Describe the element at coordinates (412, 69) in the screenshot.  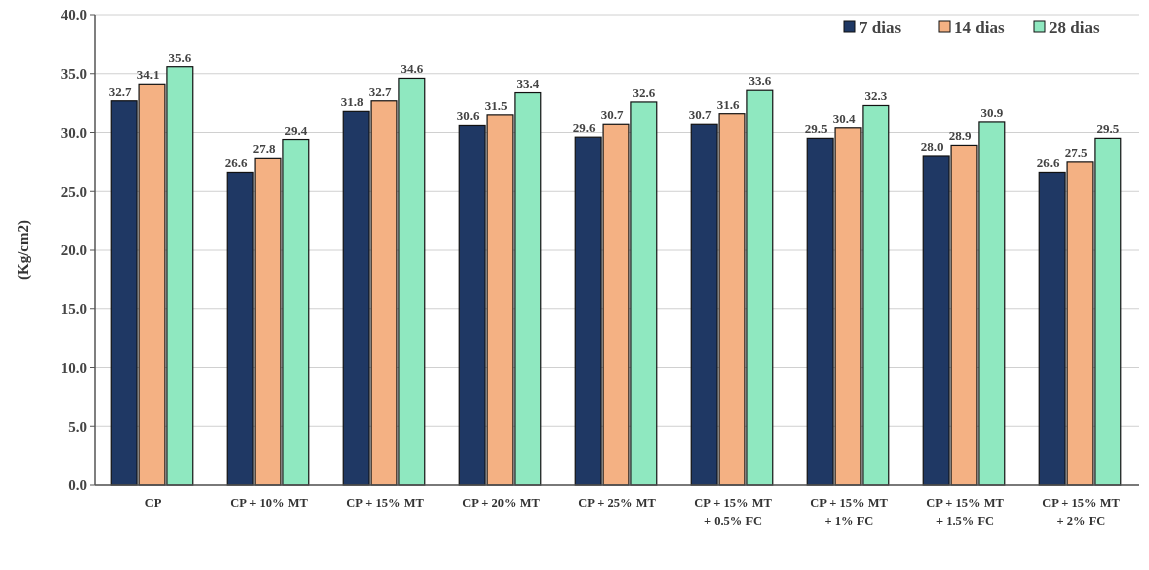
I see `data-label: 34.6` at that location.